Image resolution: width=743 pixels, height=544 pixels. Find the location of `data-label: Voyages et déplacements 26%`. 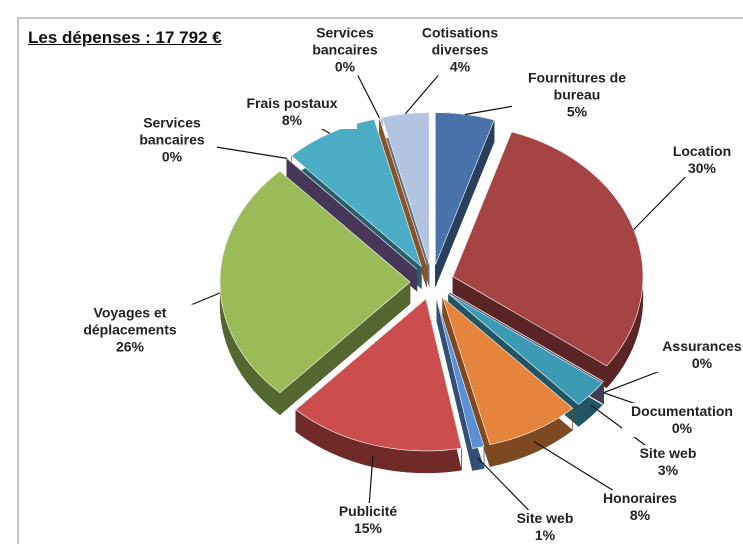

data-label: Voyages et déplacements 26% is located at coordinates (130, 330).